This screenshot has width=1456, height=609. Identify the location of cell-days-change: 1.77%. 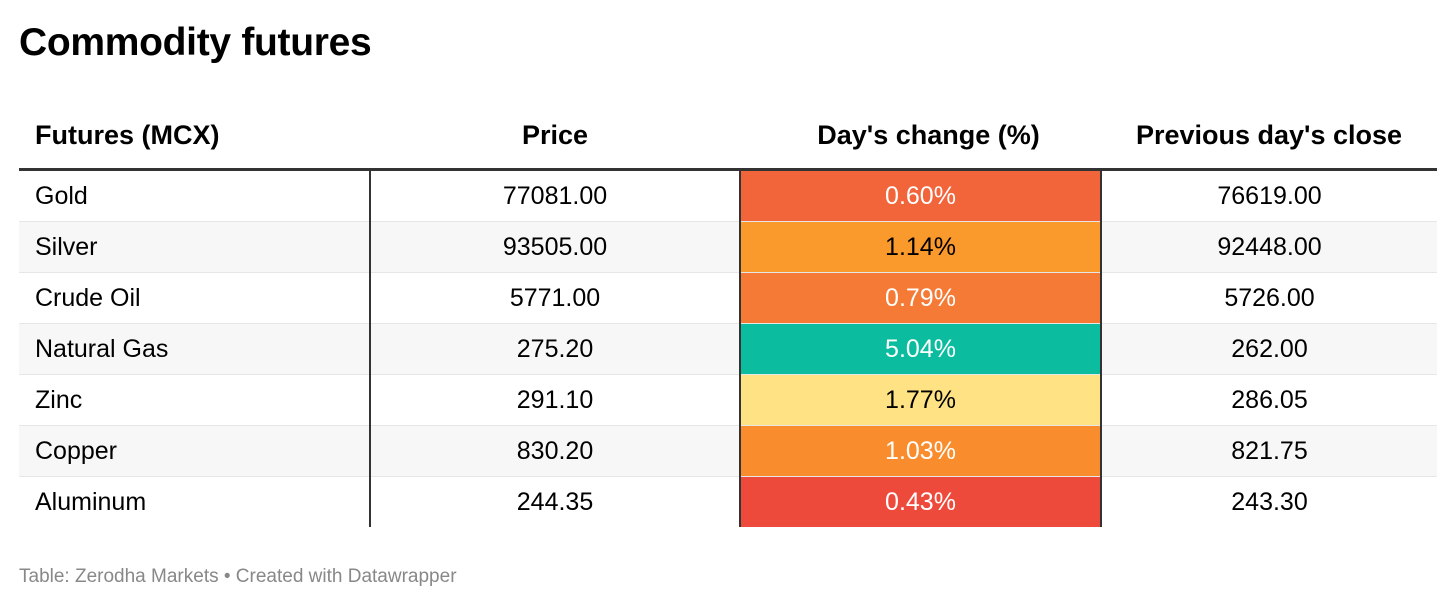
(920, 400).